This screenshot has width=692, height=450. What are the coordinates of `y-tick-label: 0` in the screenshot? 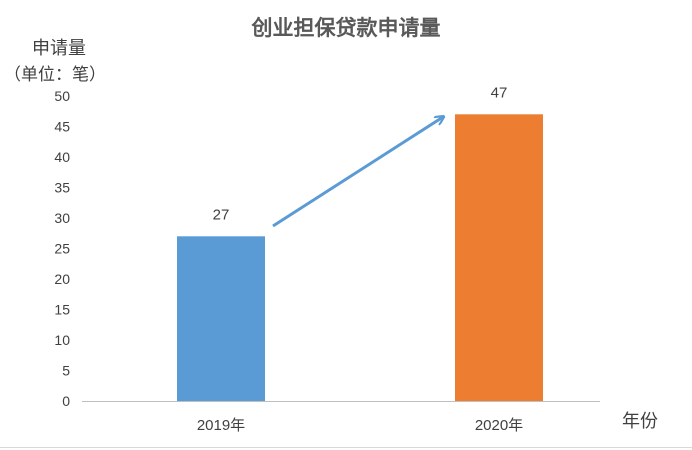 It's located at (66, 401).